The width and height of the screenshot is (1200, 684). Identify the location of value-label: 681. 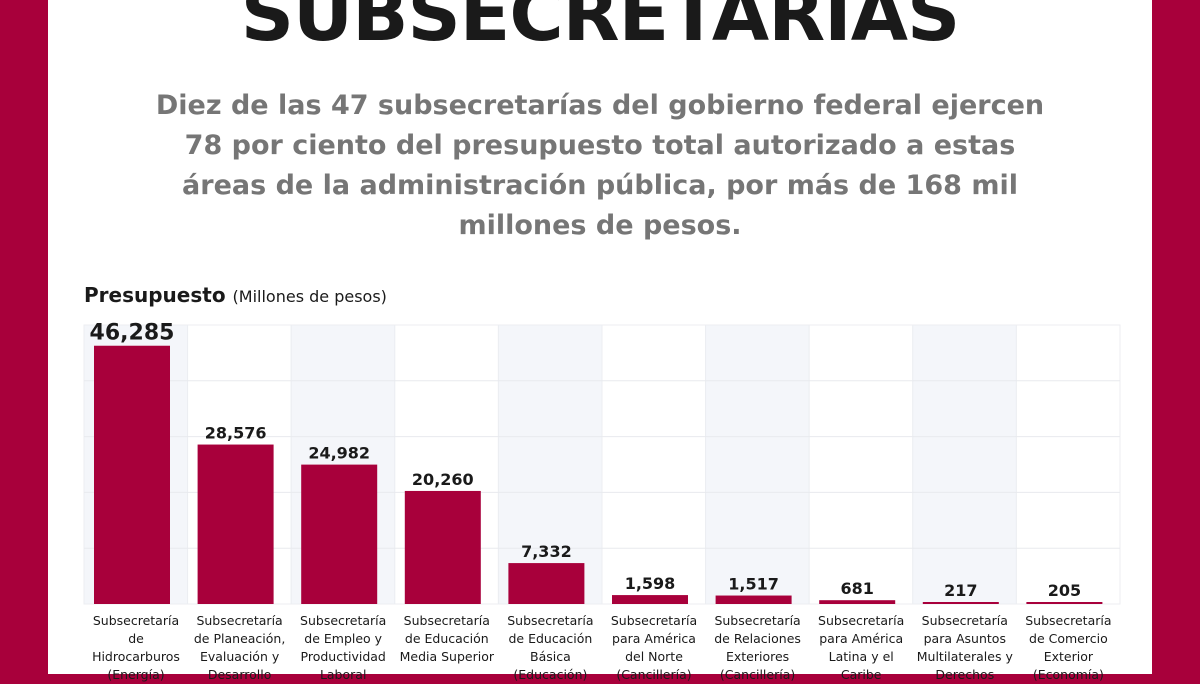
(856, 588).